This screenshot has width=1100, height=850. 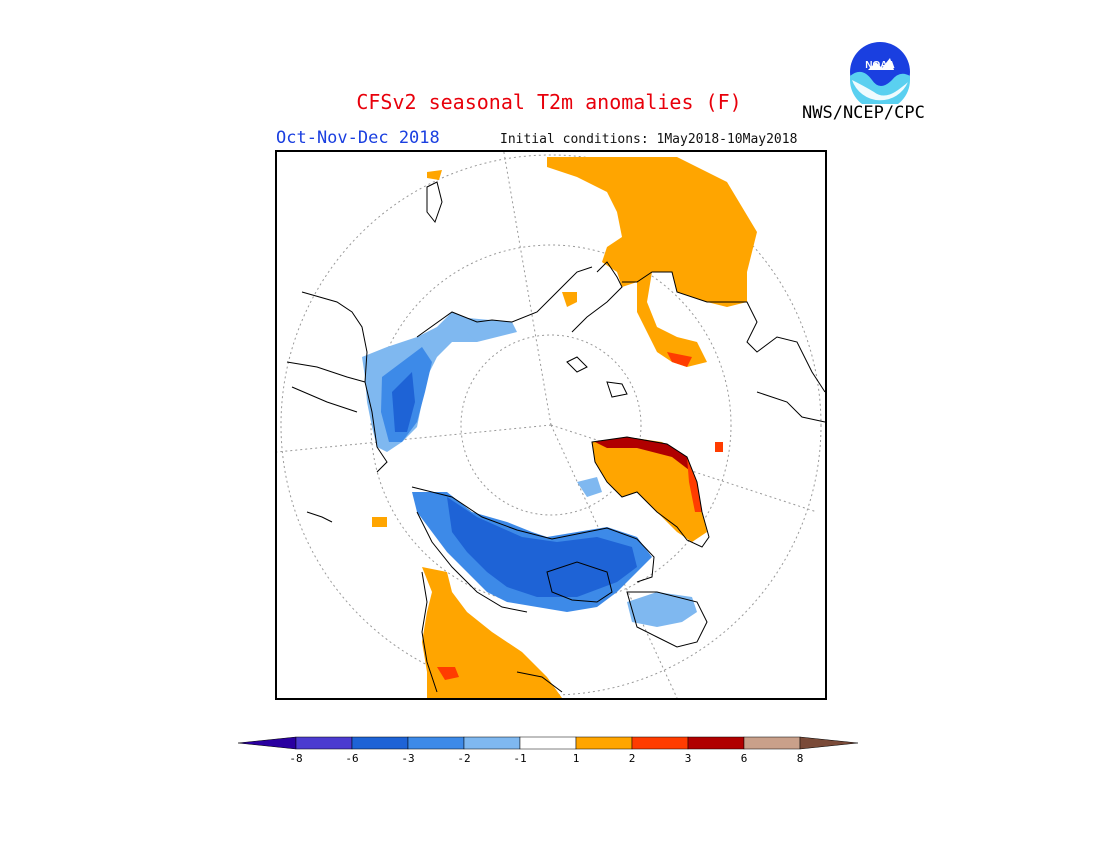 I want to click on western-us-anomaly, so click(x=467, y=607).